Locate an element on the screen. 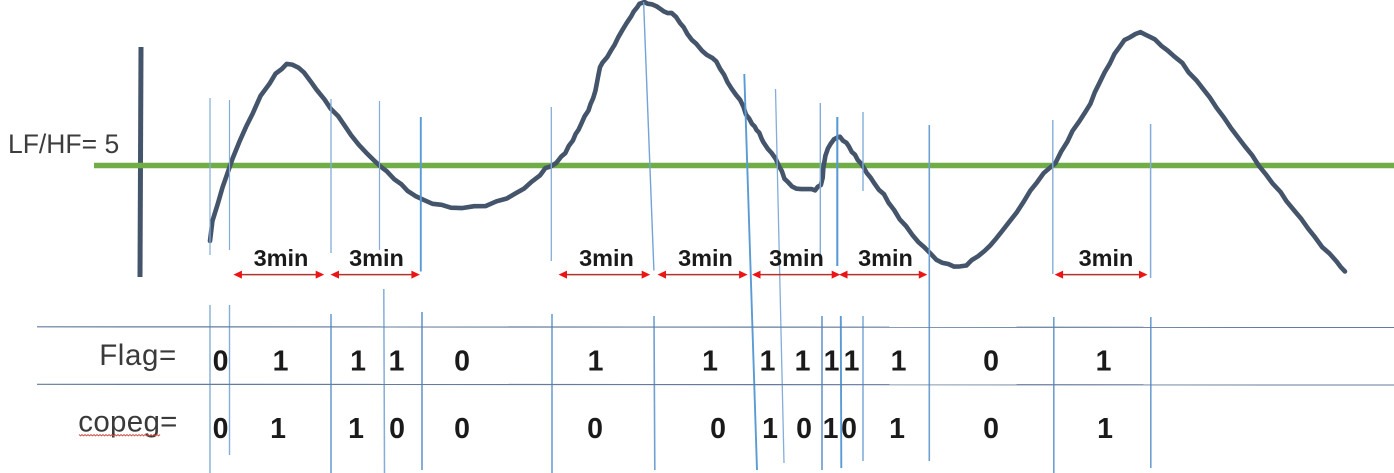  svg-text: Flag= is located at coordinates (138, 355).